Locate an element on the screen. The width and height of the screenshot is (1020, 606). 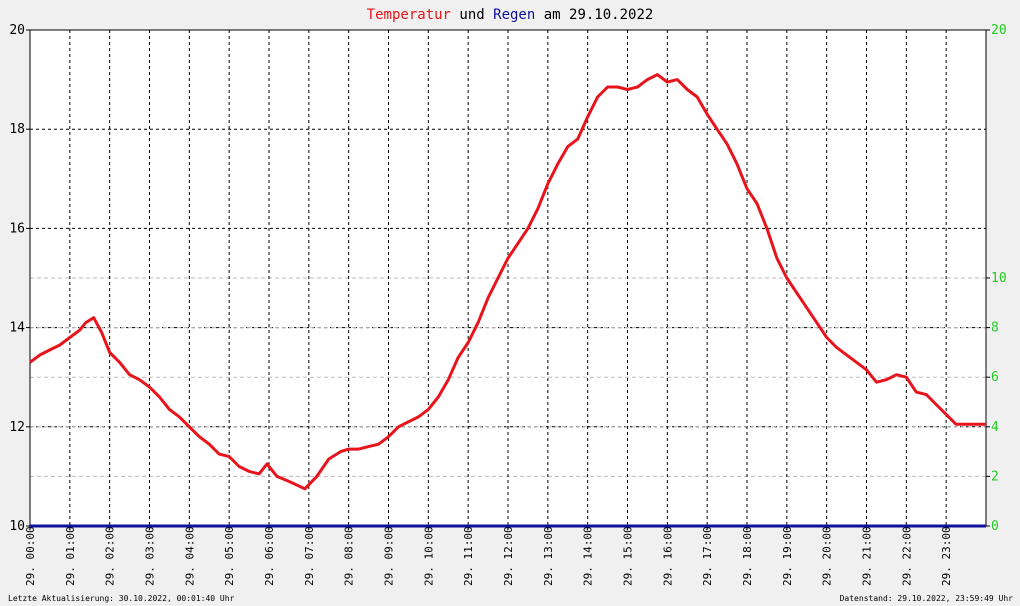
x-tick-label-19: 29. 19:00 is located at coordinates (787, 556).